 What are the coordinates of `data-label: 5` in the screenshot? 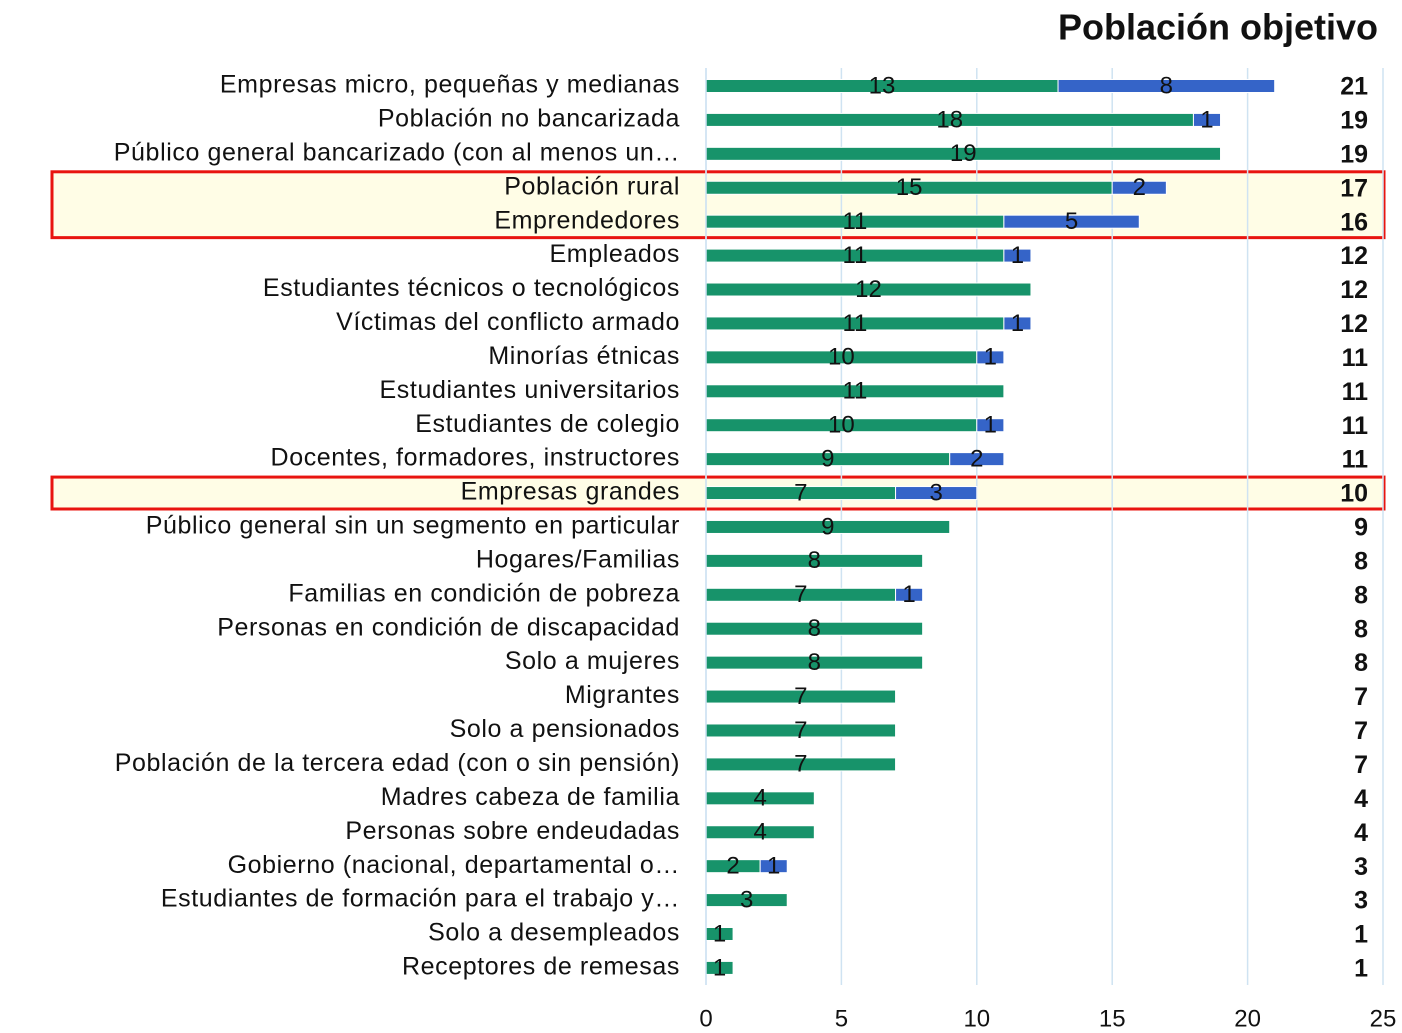 It's located at (1071, 221).